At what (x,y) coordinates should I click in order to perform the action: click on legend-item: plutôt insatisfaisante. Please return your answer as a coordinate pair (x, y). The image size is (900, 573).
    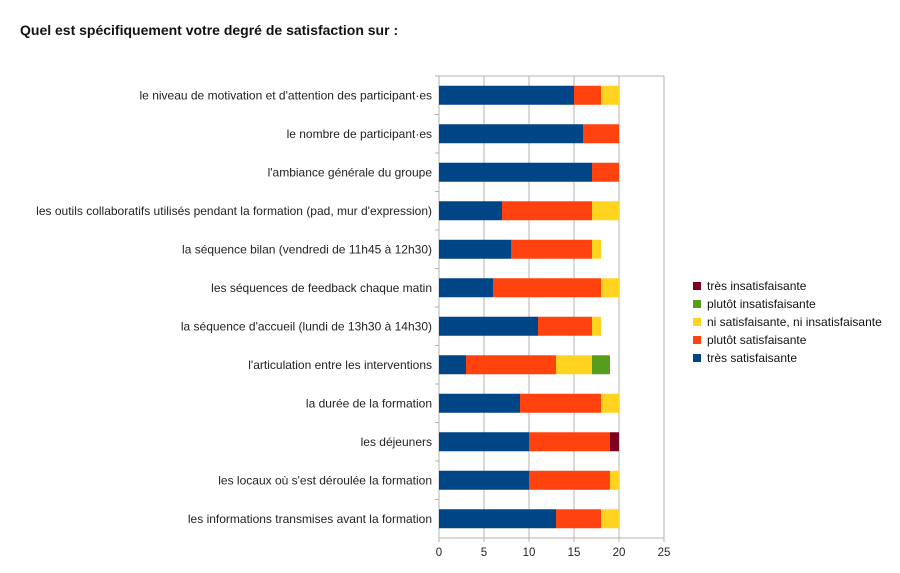
    Looking at the image, I should click on (787, 304).